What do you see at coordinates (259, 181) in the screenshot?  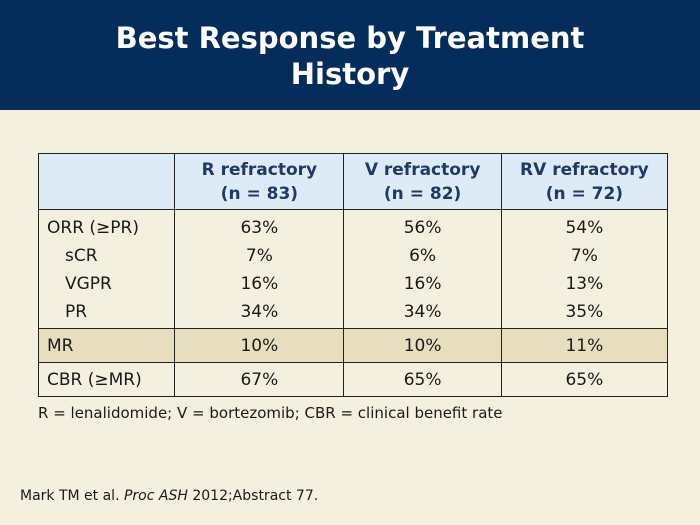 I see `header-r-refractory: R refractory (n = 83)` at bounding box center [259, 181].